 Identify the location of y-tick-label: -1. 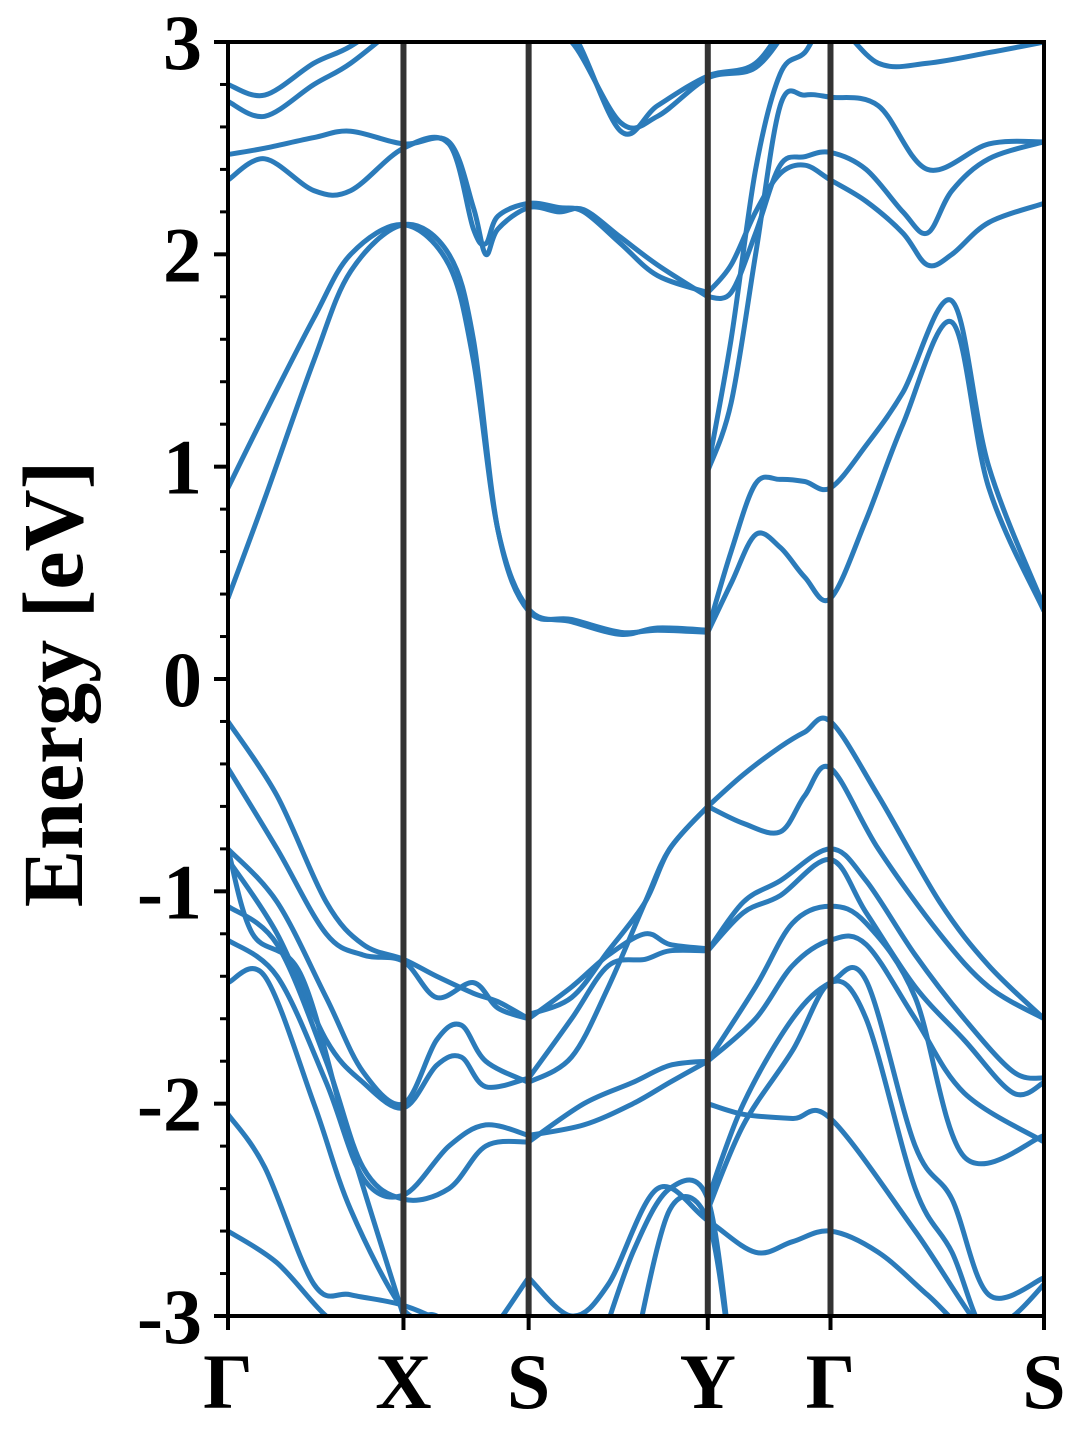
(169, 891).